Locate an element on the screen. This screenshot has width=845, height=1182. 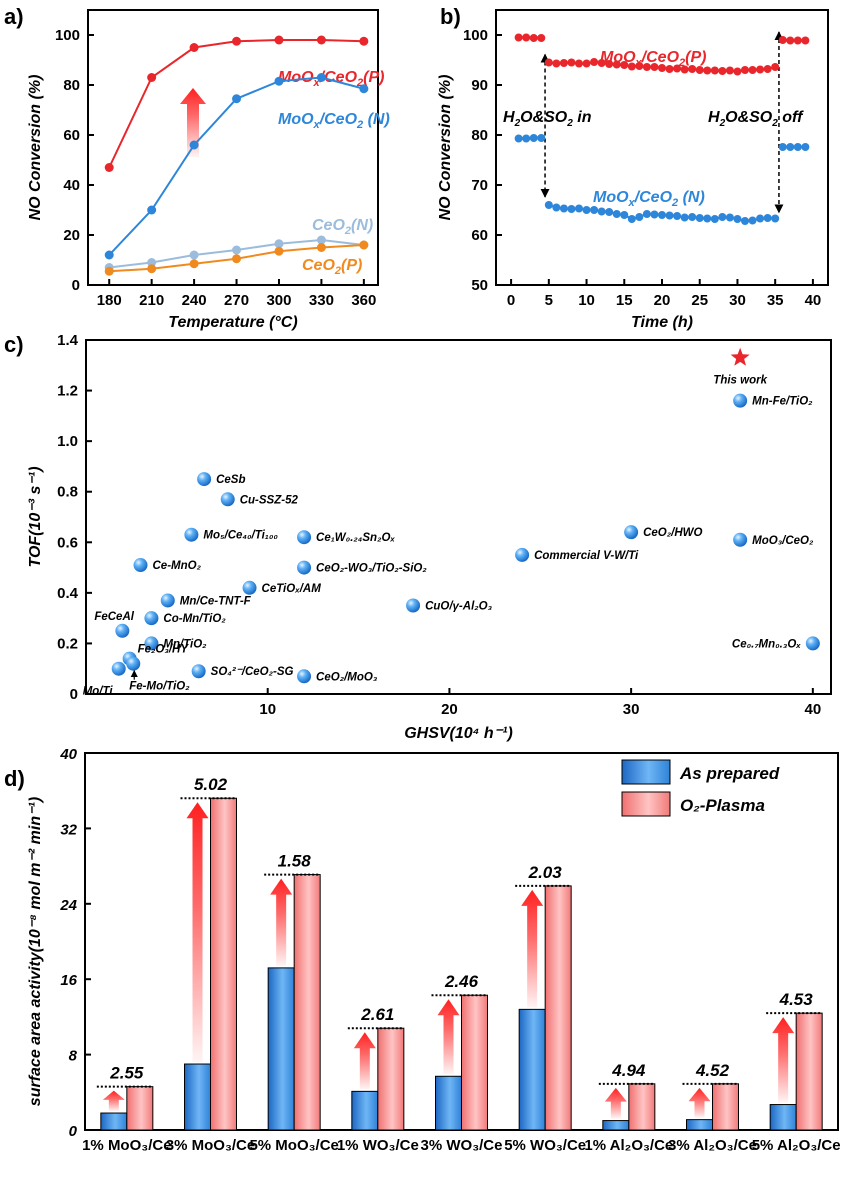
y-tick-label-b: 70 is located at coordinates (479, 185).